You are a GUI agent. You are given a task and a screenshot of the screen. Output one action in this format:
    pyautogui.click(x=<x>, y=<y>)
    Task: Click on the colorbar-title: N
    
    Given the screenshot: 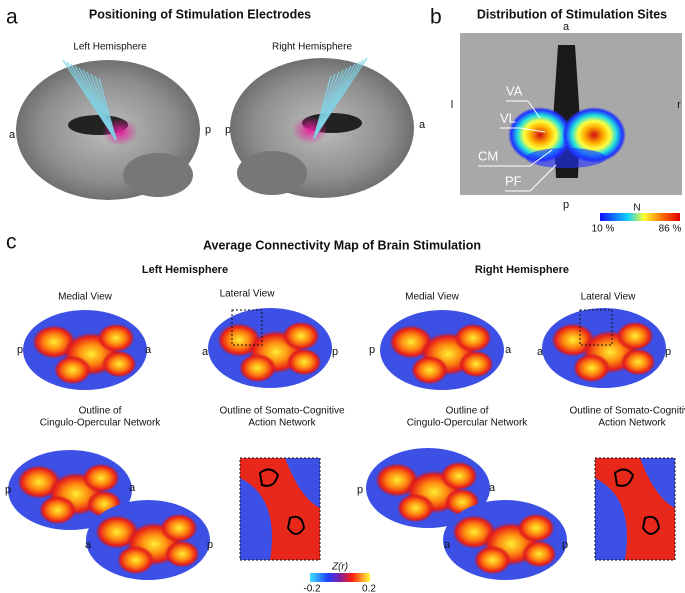 What is the action you would take?
    pyautogui.click(x=636, y=208)
    